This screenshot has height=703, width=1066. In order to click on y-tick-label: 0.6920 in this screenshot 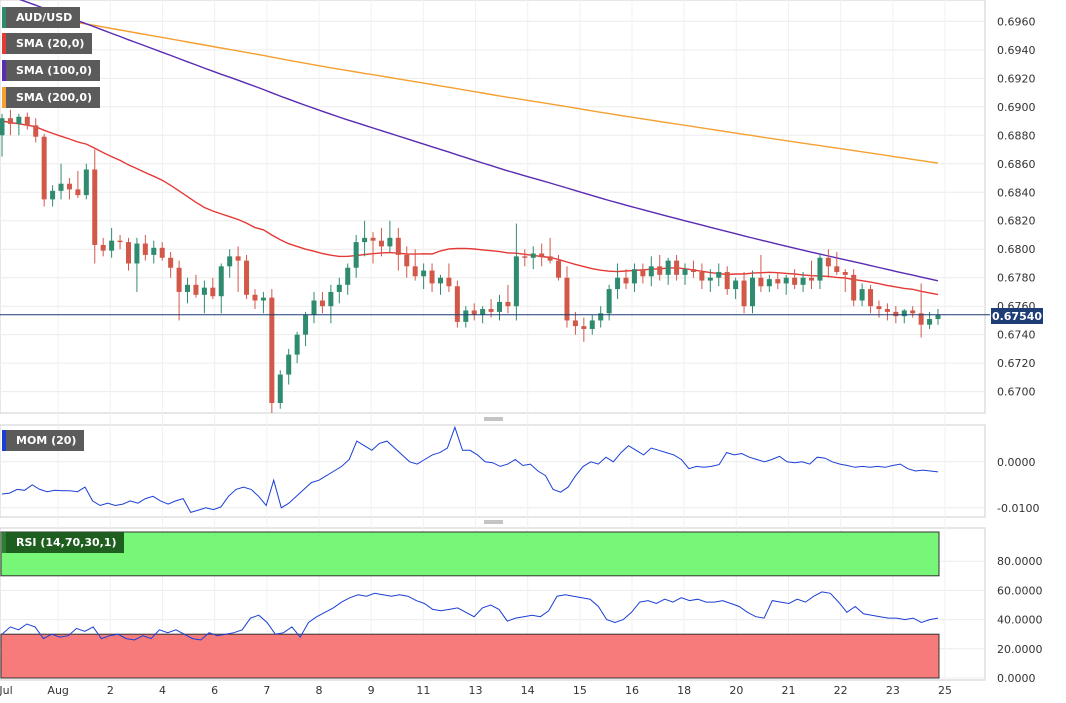, I will do `click(1016, 78)`.